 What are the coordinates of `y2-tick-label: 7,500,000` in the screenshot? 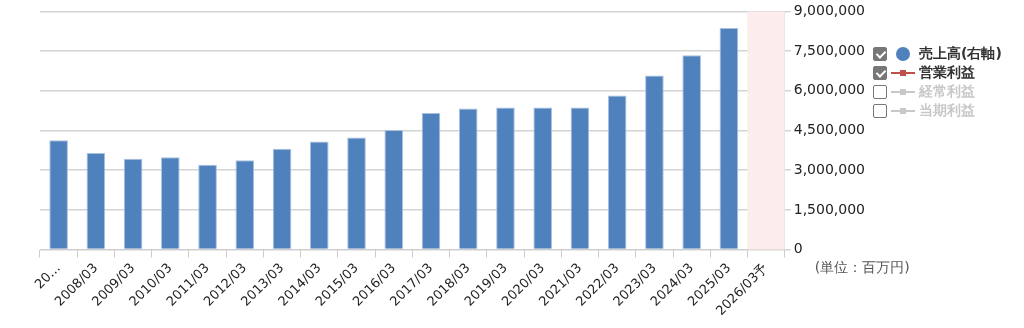 It's located at (829, 49).